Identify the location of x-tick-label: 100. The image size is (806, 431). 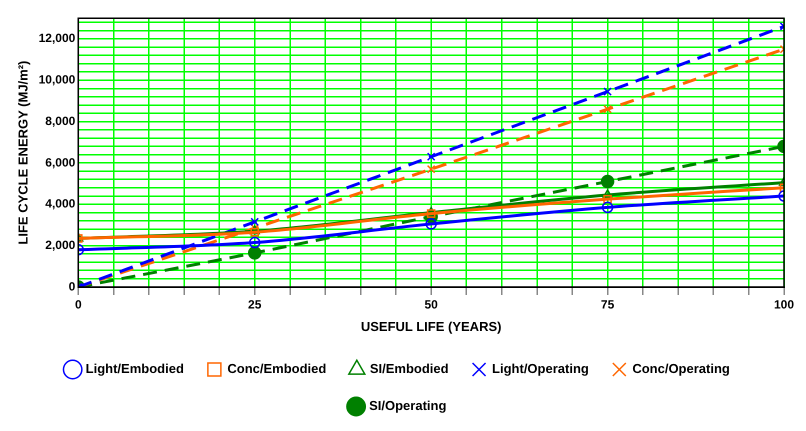
(784, 305).